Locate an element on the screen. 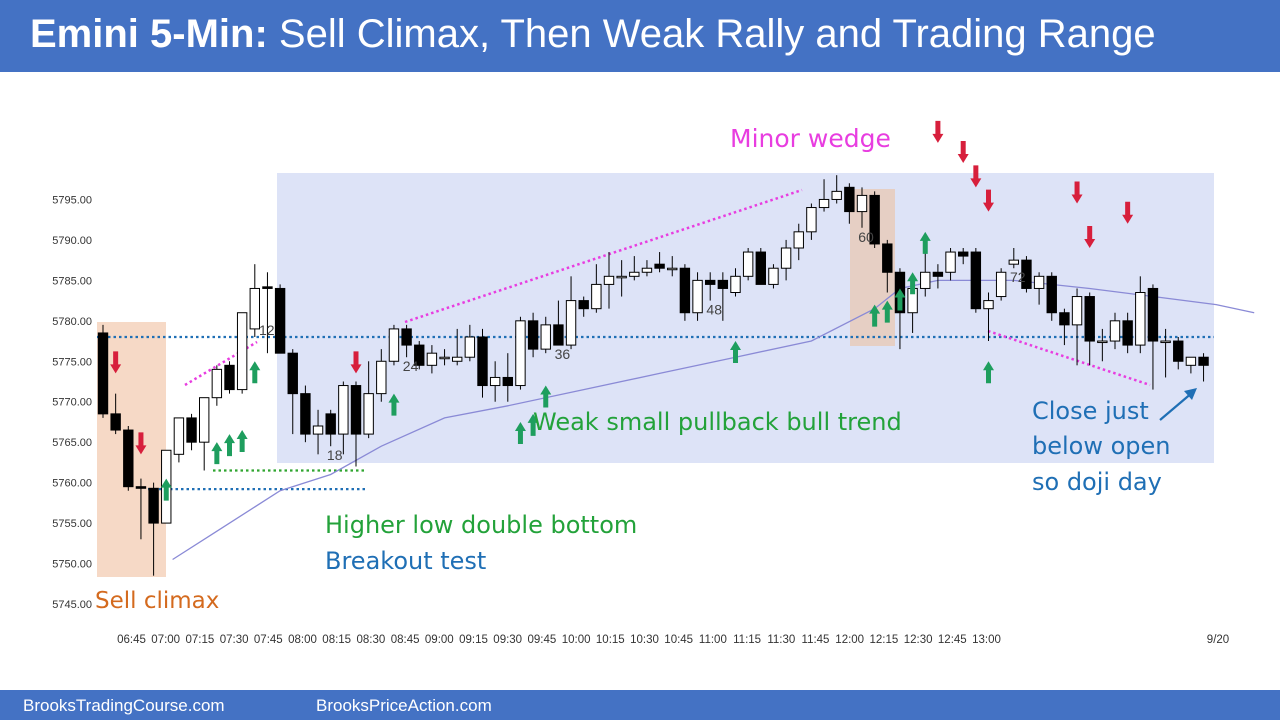 The height and width of the screenshot is (720, 1280). higher-low-label: Higher low double bottom is located at coordinates (481, 525).